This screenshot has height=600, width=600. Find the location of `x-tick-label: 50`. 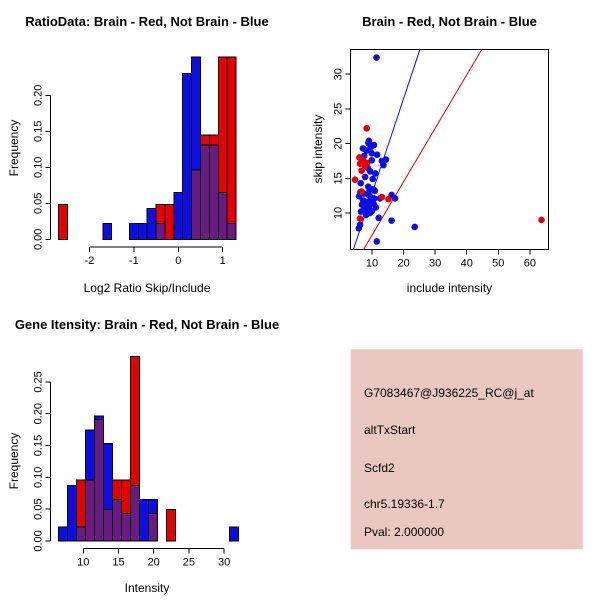

x-tick-label: 50 is located at coordinates (498, 263).